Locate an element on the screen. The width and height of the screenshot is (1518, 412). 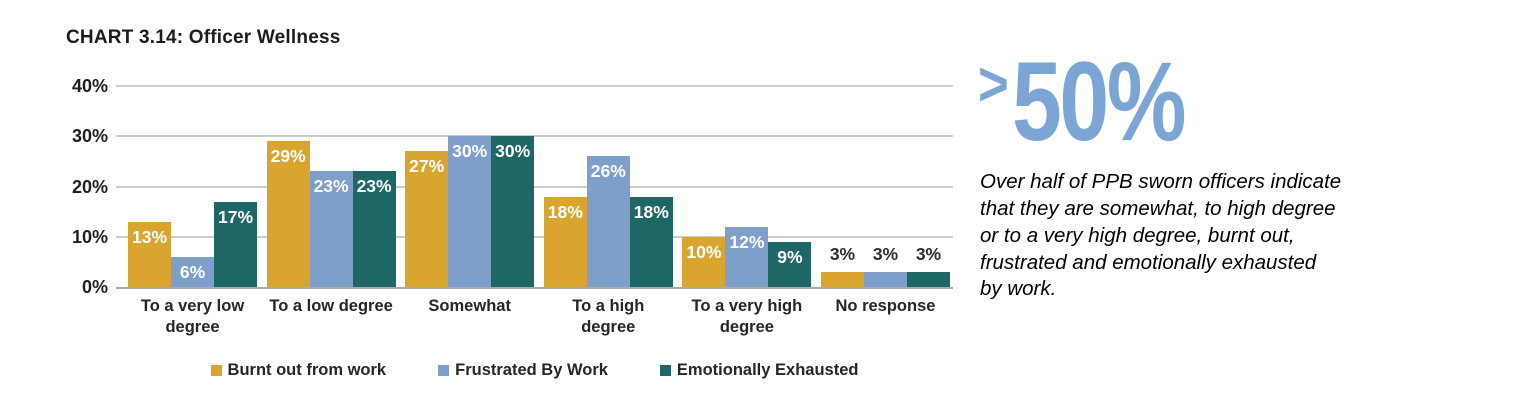
legend-label: Emotionally Exhausted is located at coordinates (767, 369).